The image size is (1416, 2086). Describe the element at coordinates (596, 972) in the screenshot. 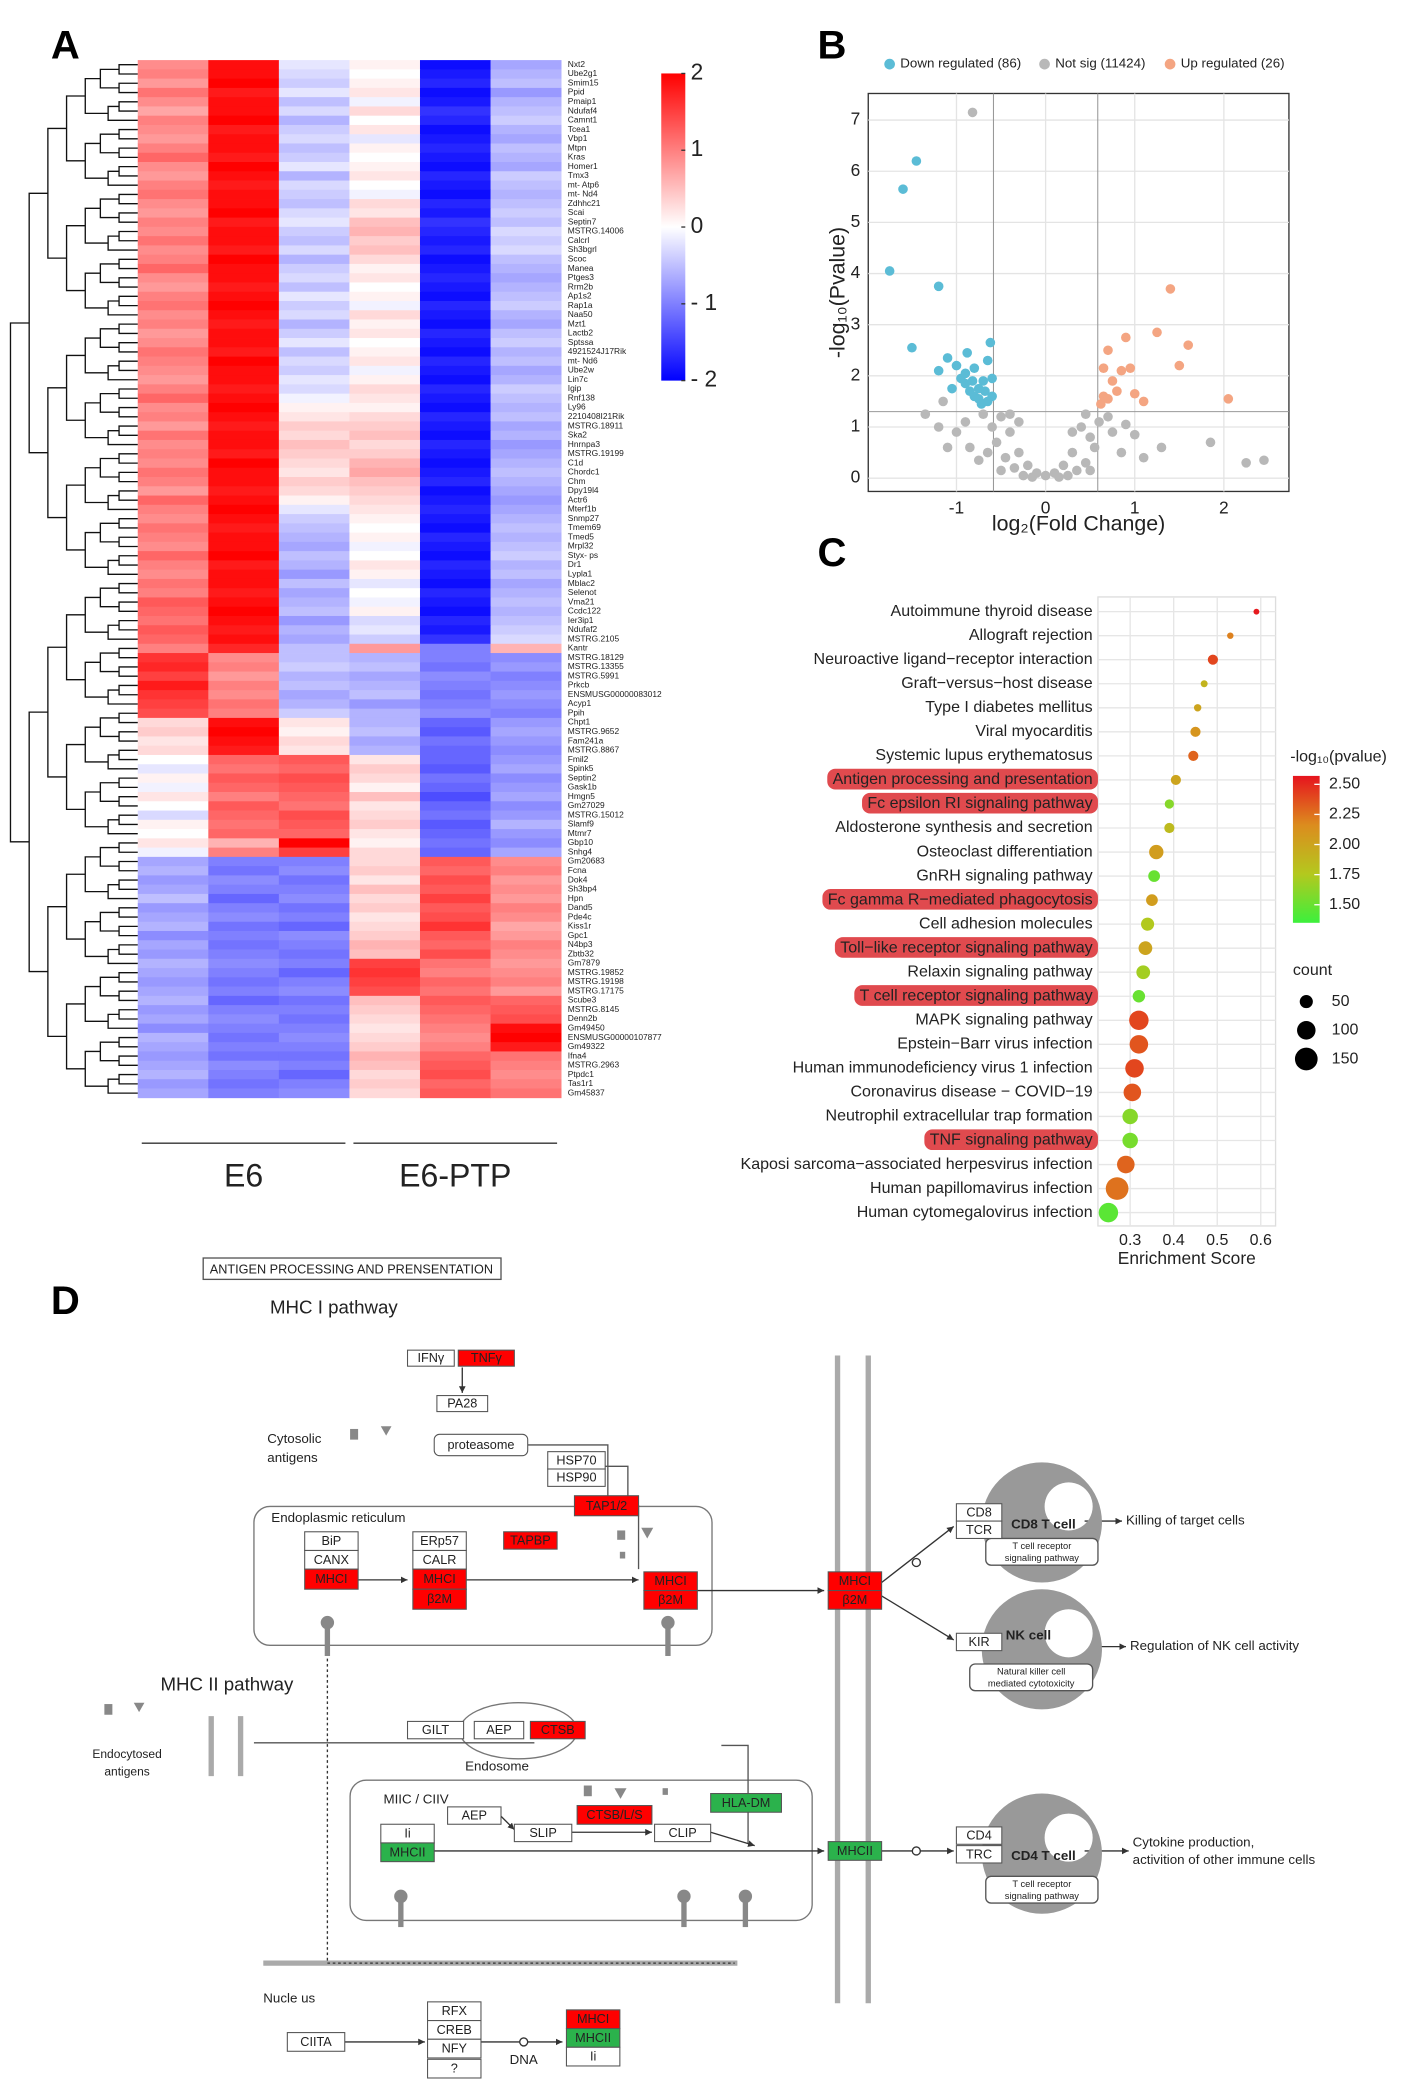

I see `row-label: MSTRG.19852` at that location.